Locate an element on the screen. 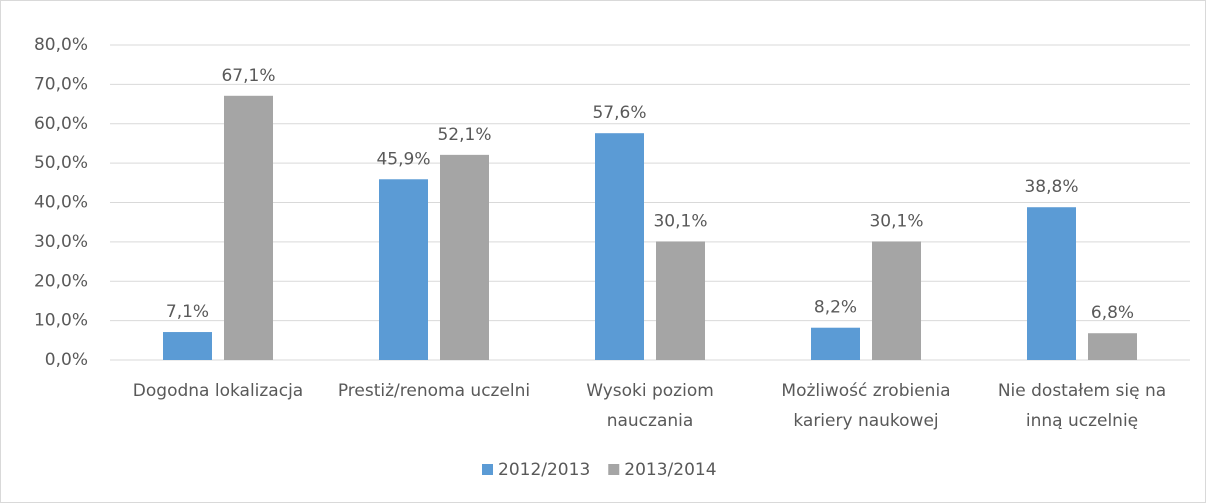 Image resolution: width=1206 pixels, height=503 pixels. y-tick-label: 40,0% is located at coordinates (61, 203).